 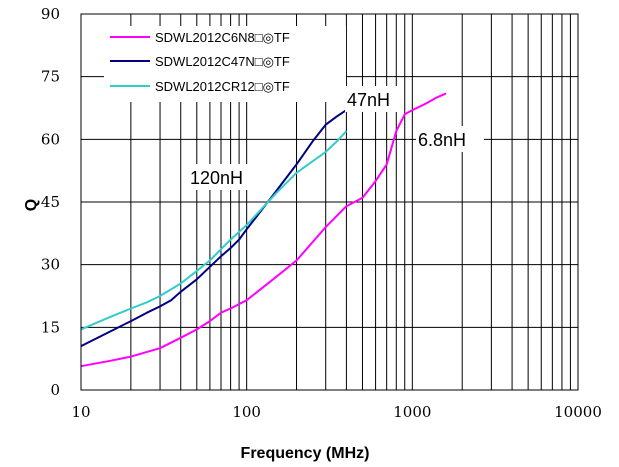 I want to click on x-axis-title: Frequency (MHz), so click(x=305, y=453).